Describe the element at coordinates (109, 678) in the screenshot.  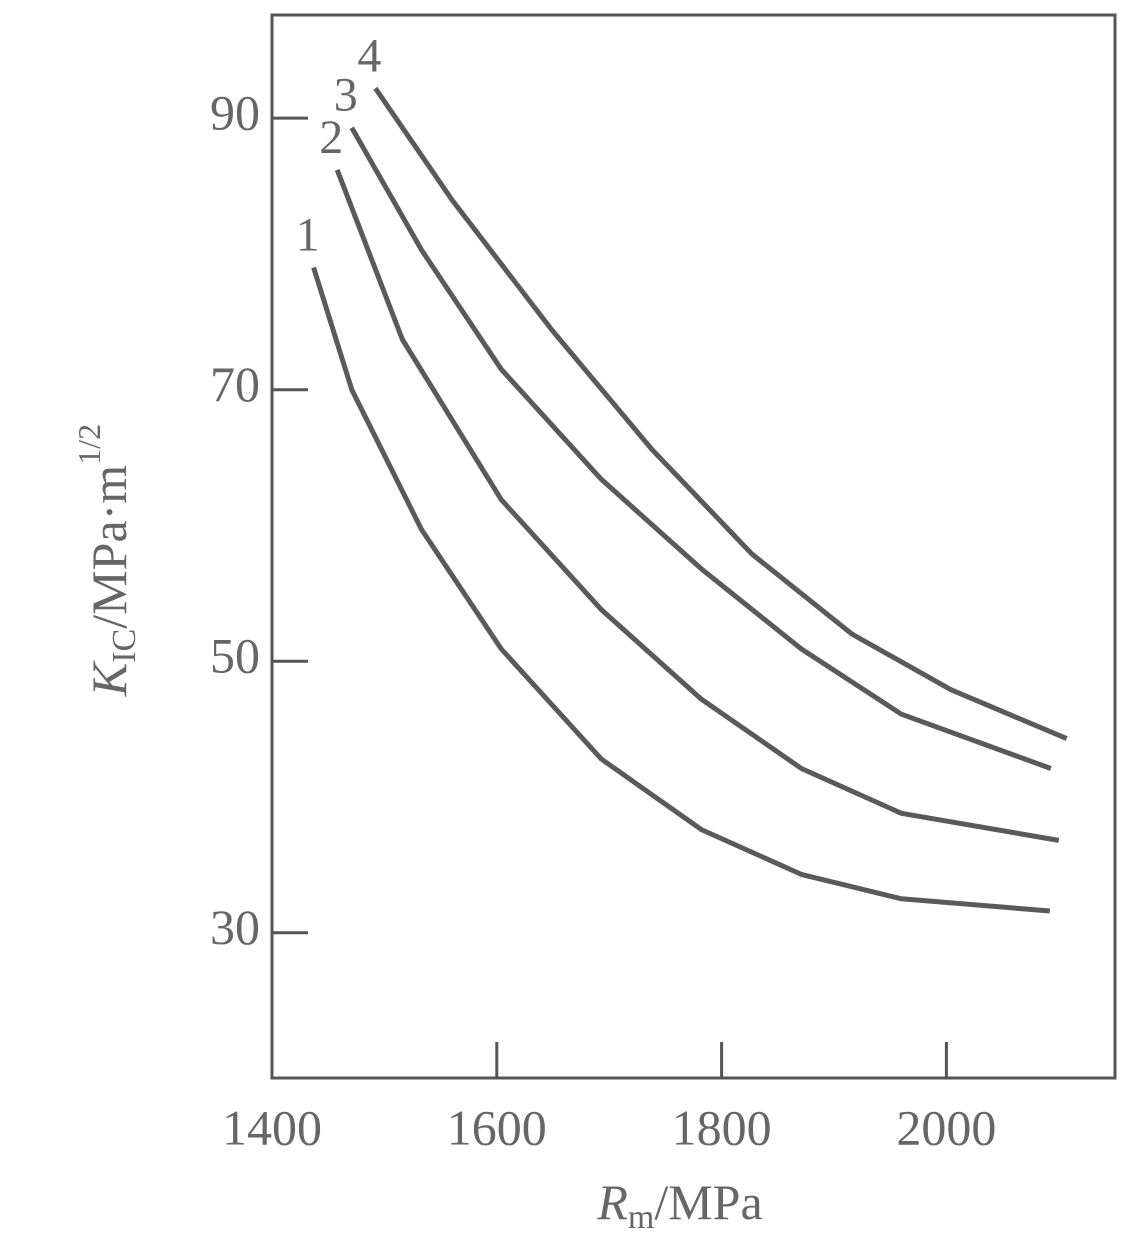
I see `y-label-symbol: K` at that location.